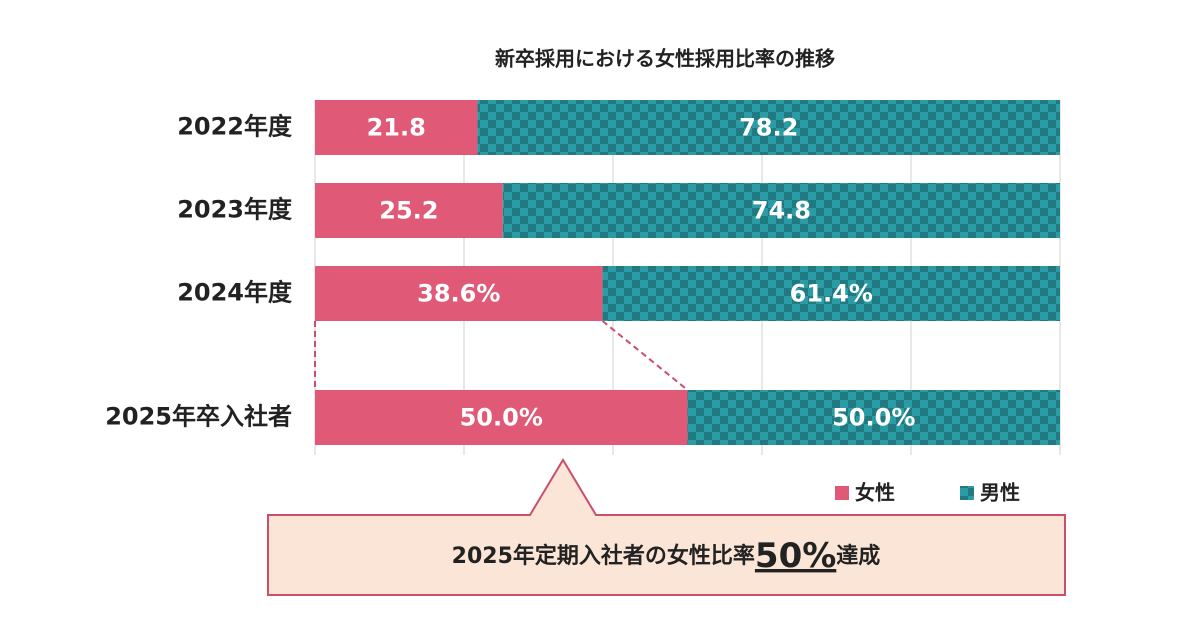 This screenshot has height=630, width=1200. What do you see at coordinates (1000, 493) in the screenshot?
I see `legend-label: 男性` at bounding box center [1000, 493].